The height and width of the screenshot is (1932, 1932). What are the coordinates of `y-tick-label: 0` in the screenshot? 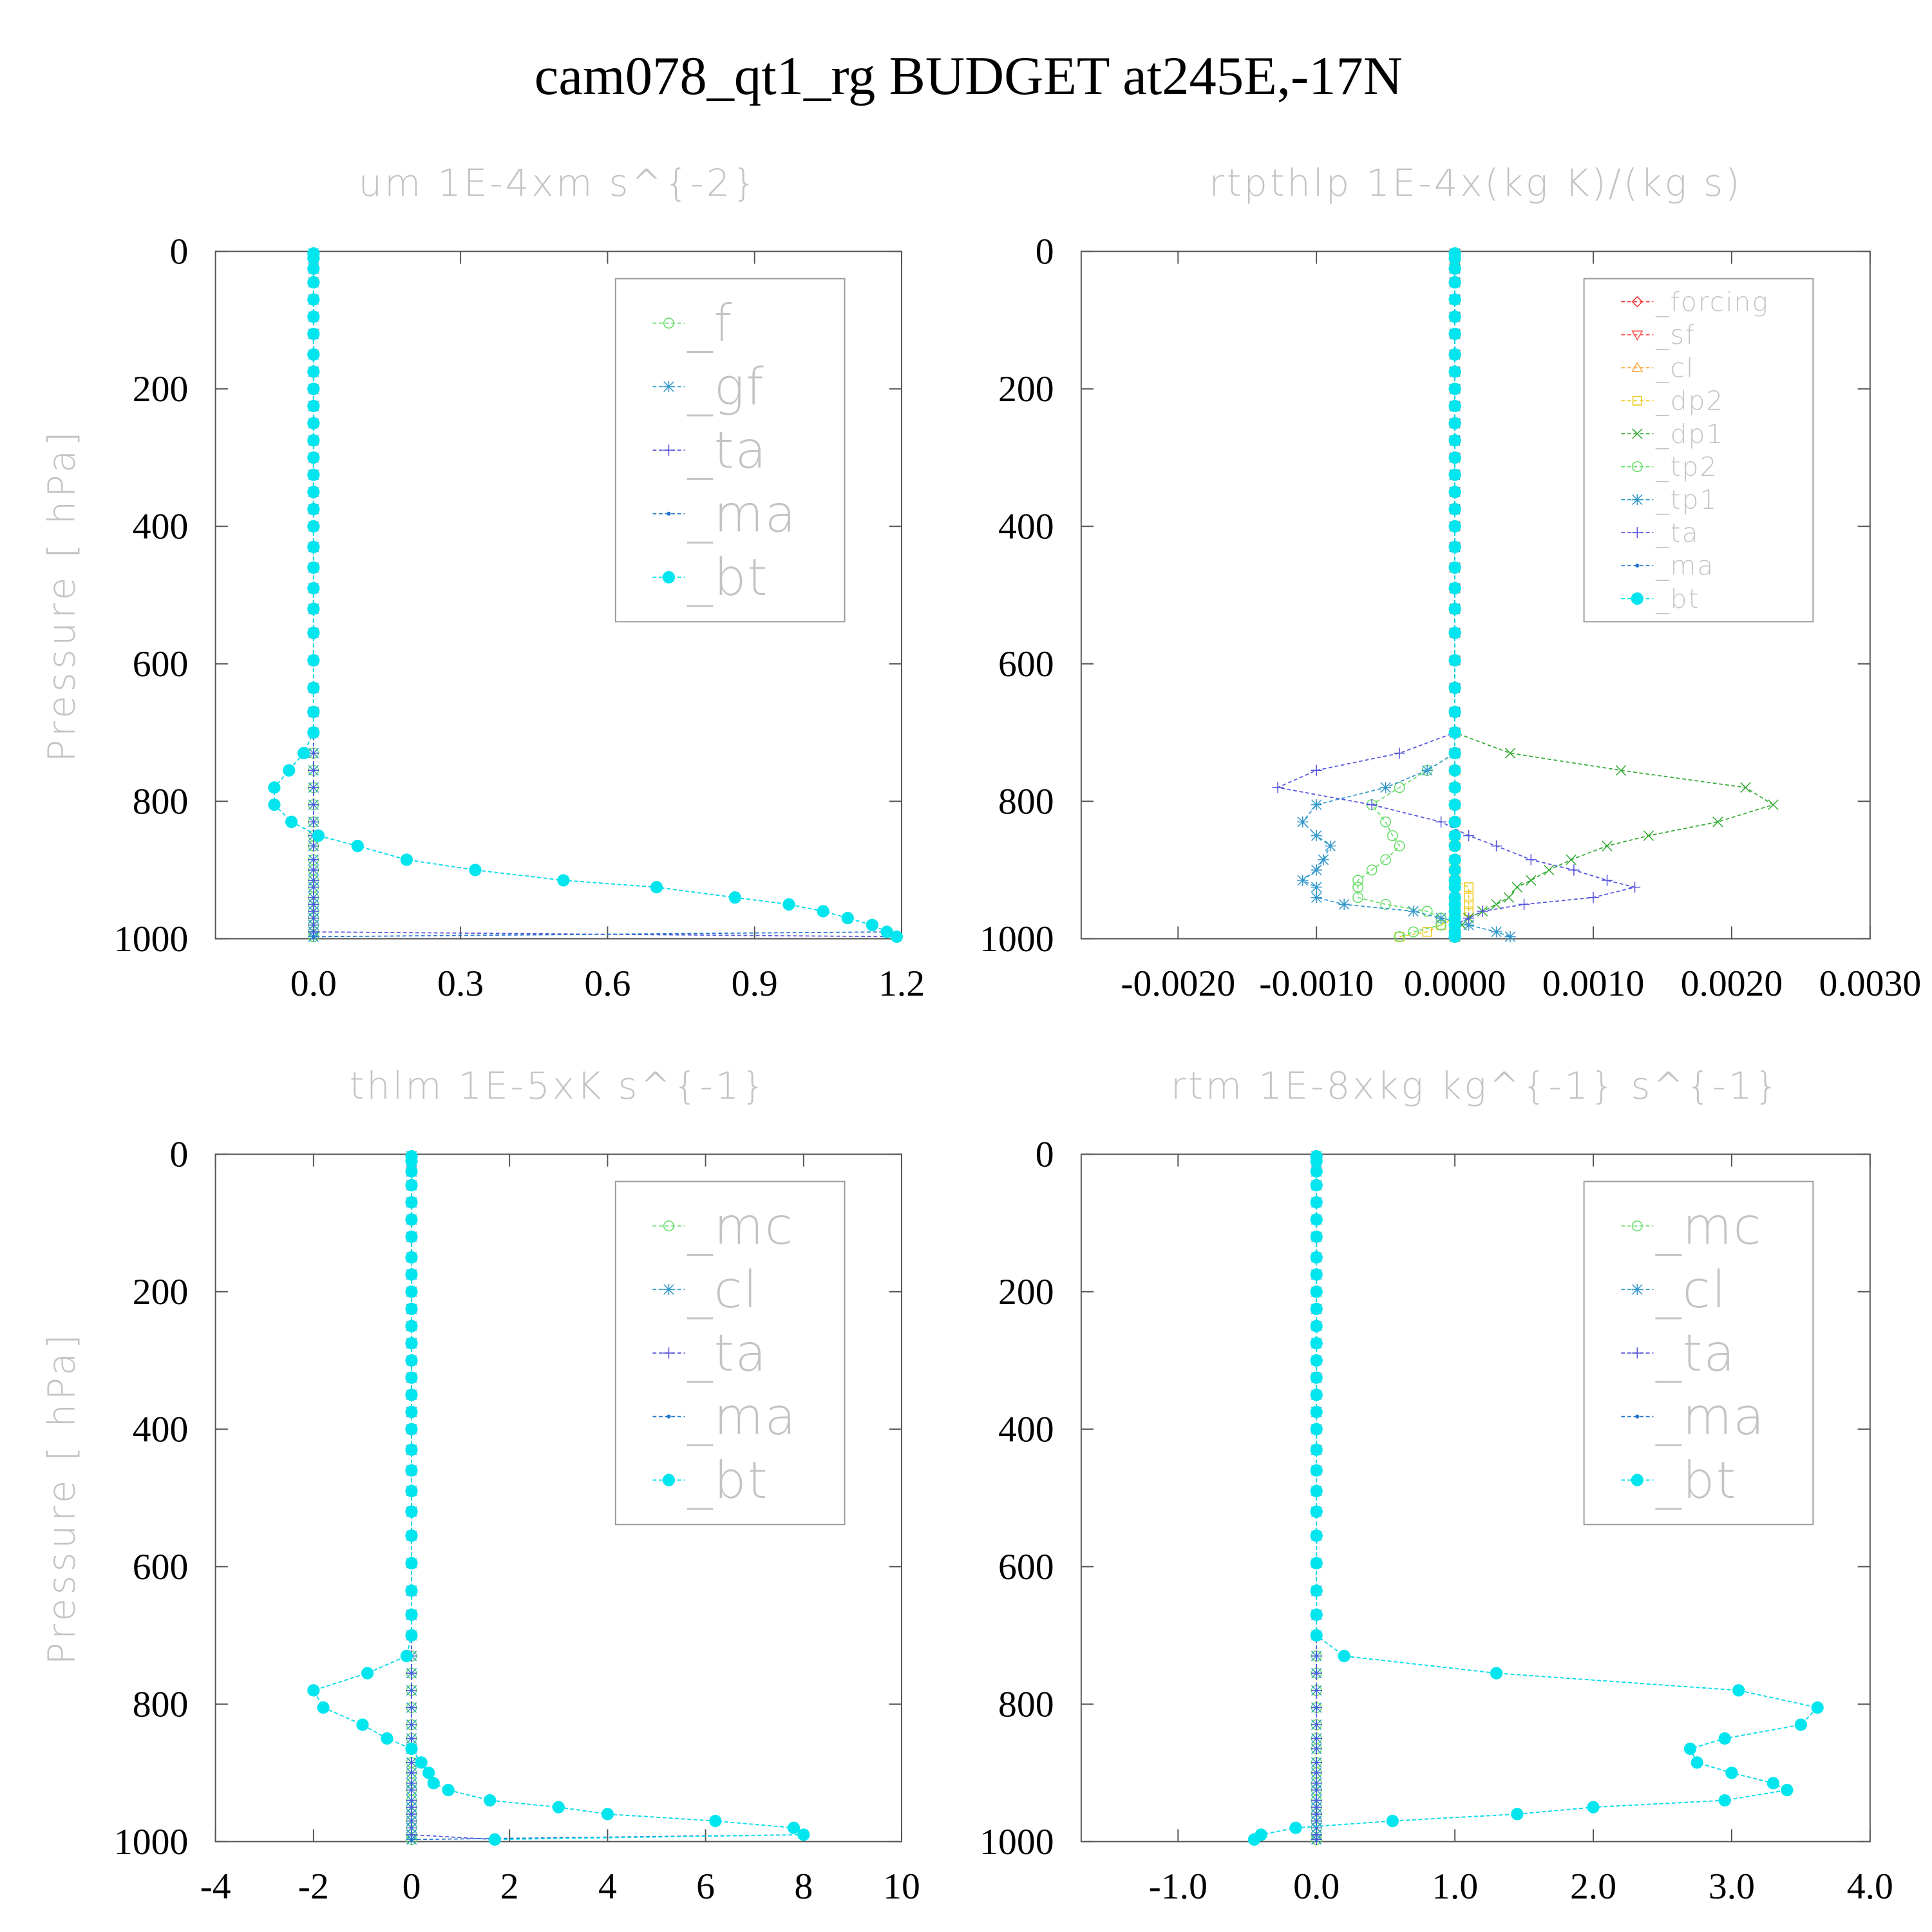 It's located at (178, 252).